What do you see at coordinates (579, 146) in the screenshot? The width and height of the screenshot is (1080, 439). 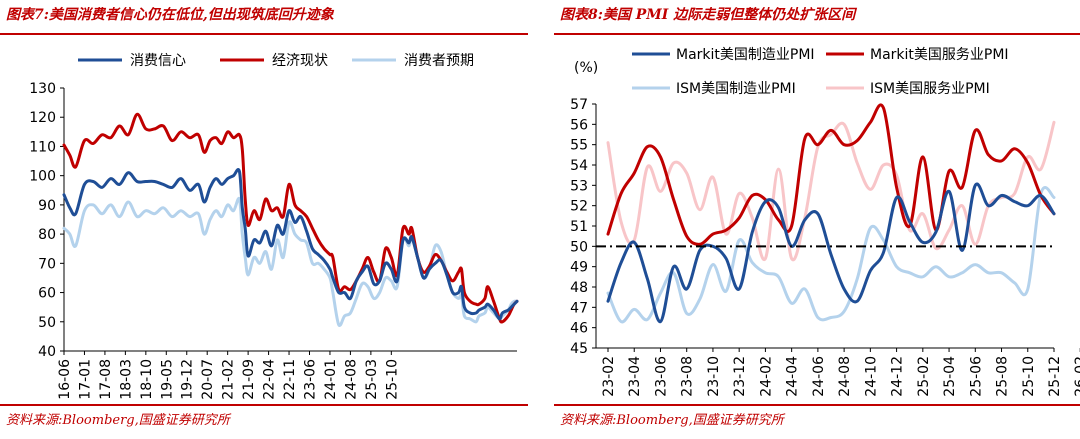 I see `y-tick-label: 55` at bounding box center [579, 146].